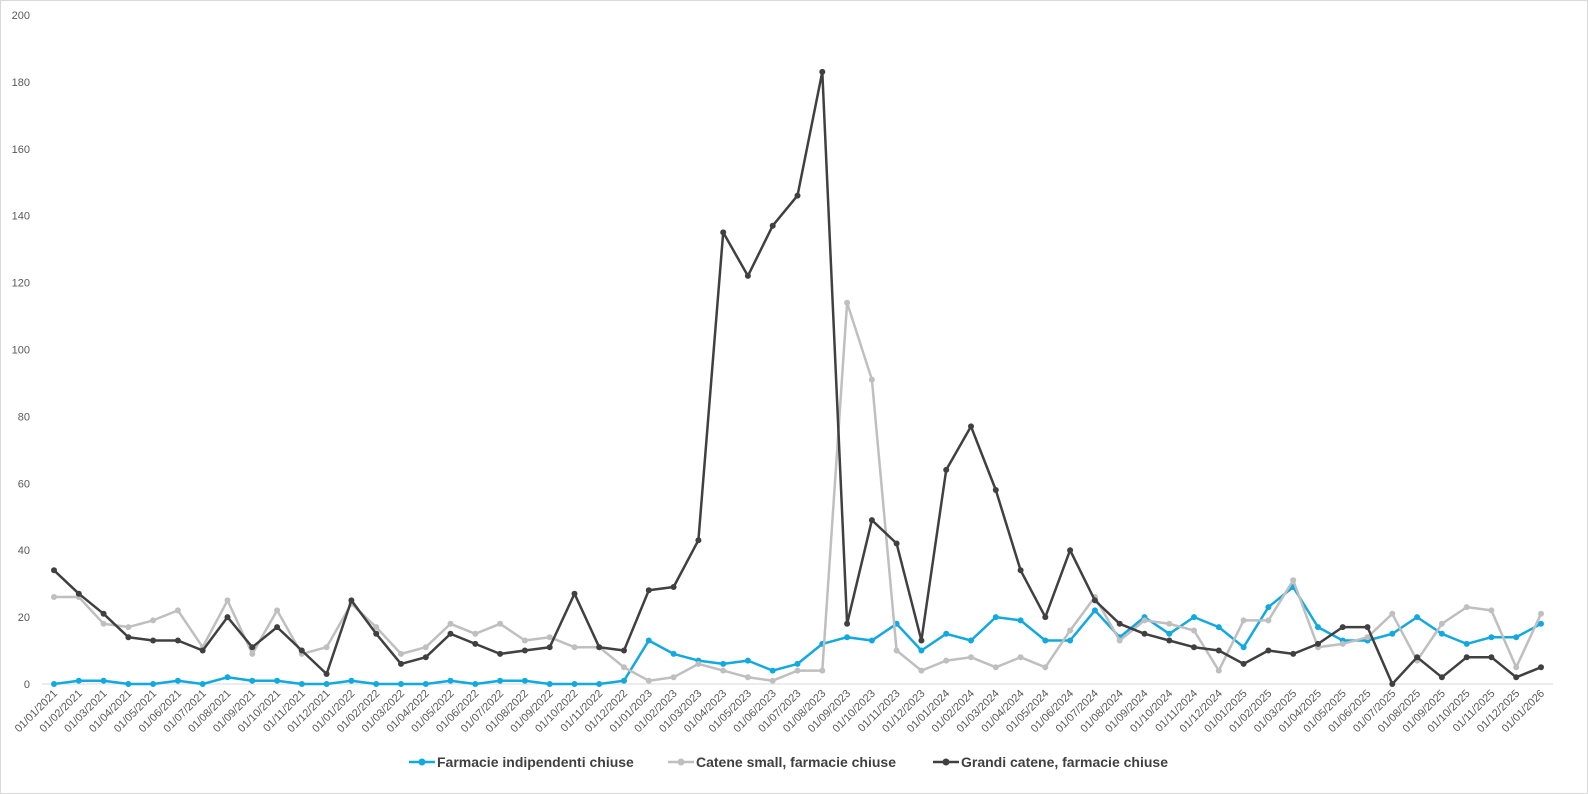  What do you see at coordinates (21, 284) in the screenshot?
I see `y-tick-label: 120` at bounding box center [21, 284].